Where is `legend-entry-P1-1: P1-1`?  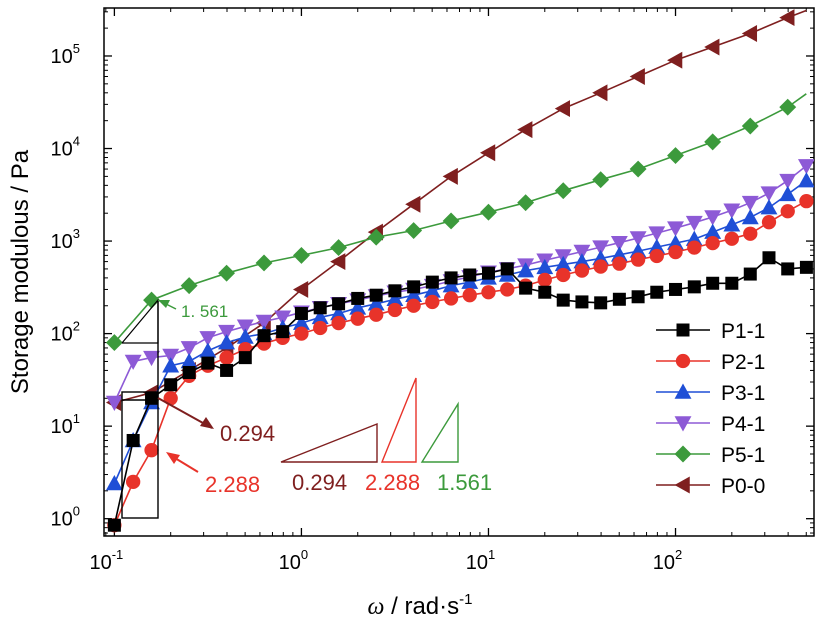 legend-entry-P1-1: P1-1 is located at coordinates (710, 331).